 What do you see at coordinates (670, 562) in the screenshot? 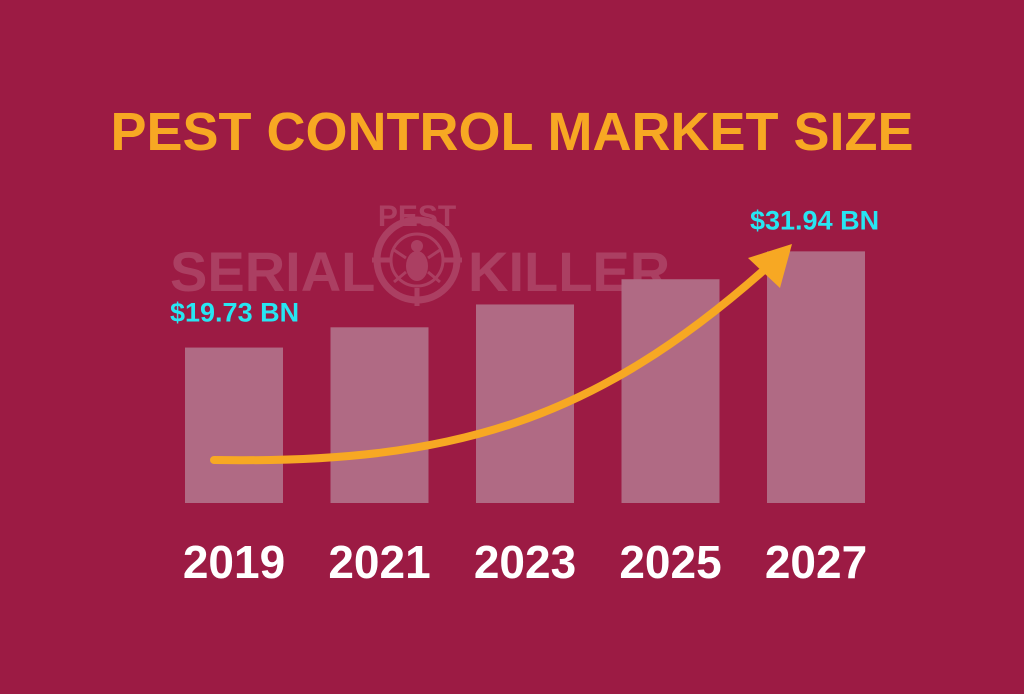
I see `x-tick-label-2025: 2025` at bounding box center [670, 562].